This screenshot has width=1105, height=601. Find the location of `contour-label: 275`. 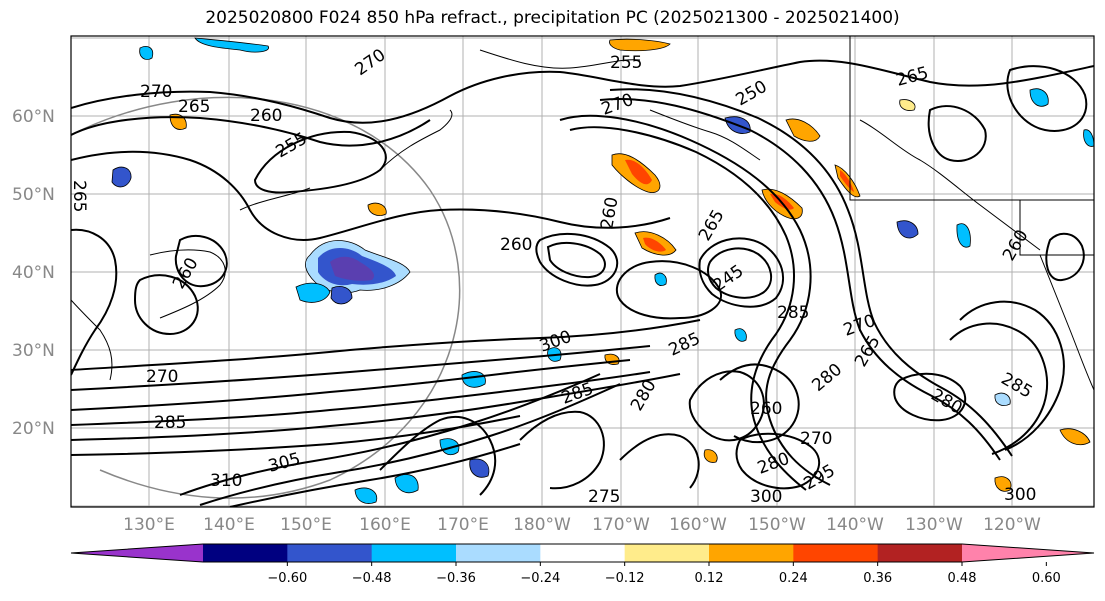

contour-label: 275 is located at coordinates (604, 497).